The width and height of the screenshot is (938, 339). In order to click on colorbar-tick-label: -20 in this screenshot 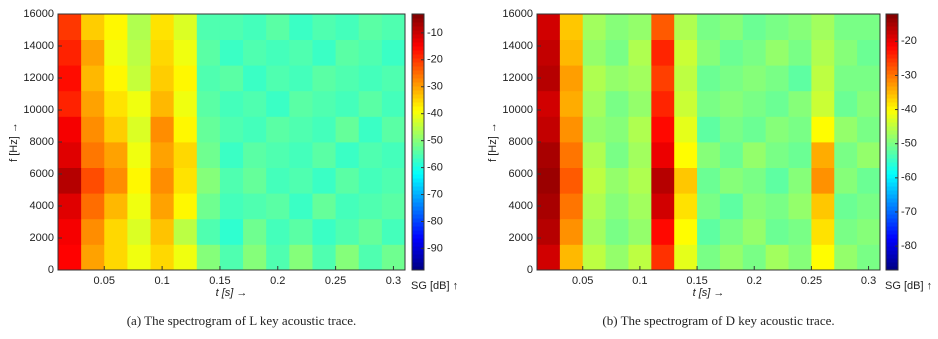, I will do `click(909, 41)`.